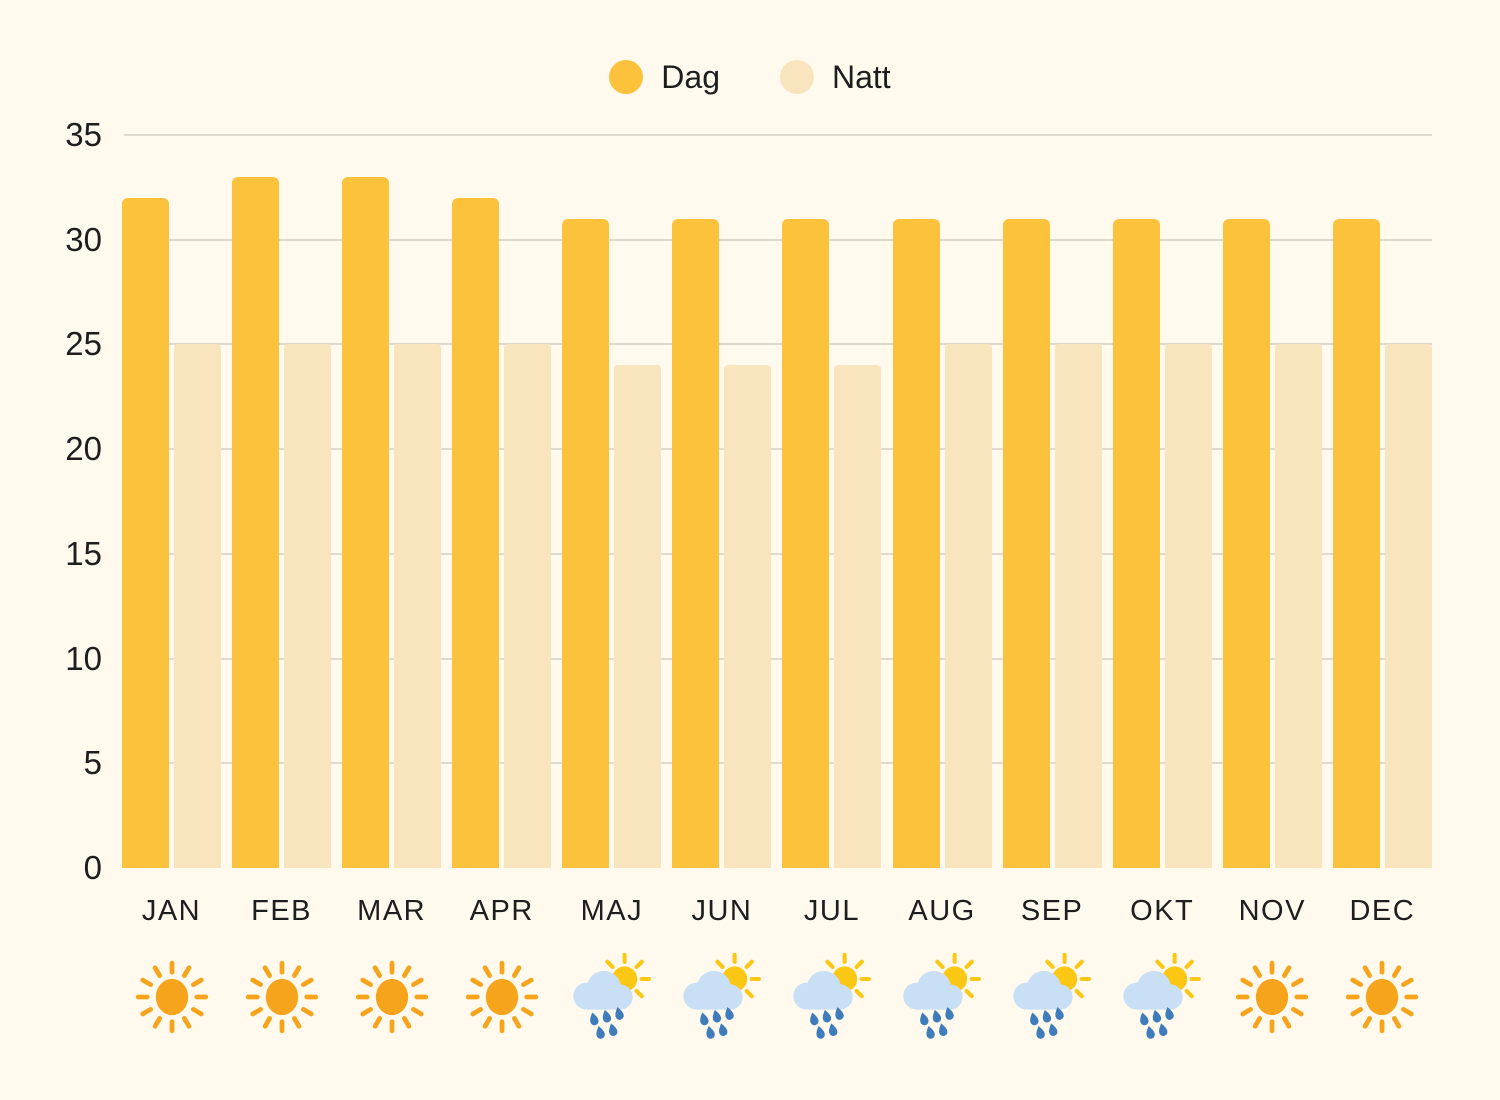  What do you see at coordinates (1052, 501) in the screenshot?
I see `bar-group-sep` at bounding box center [1052, 501].